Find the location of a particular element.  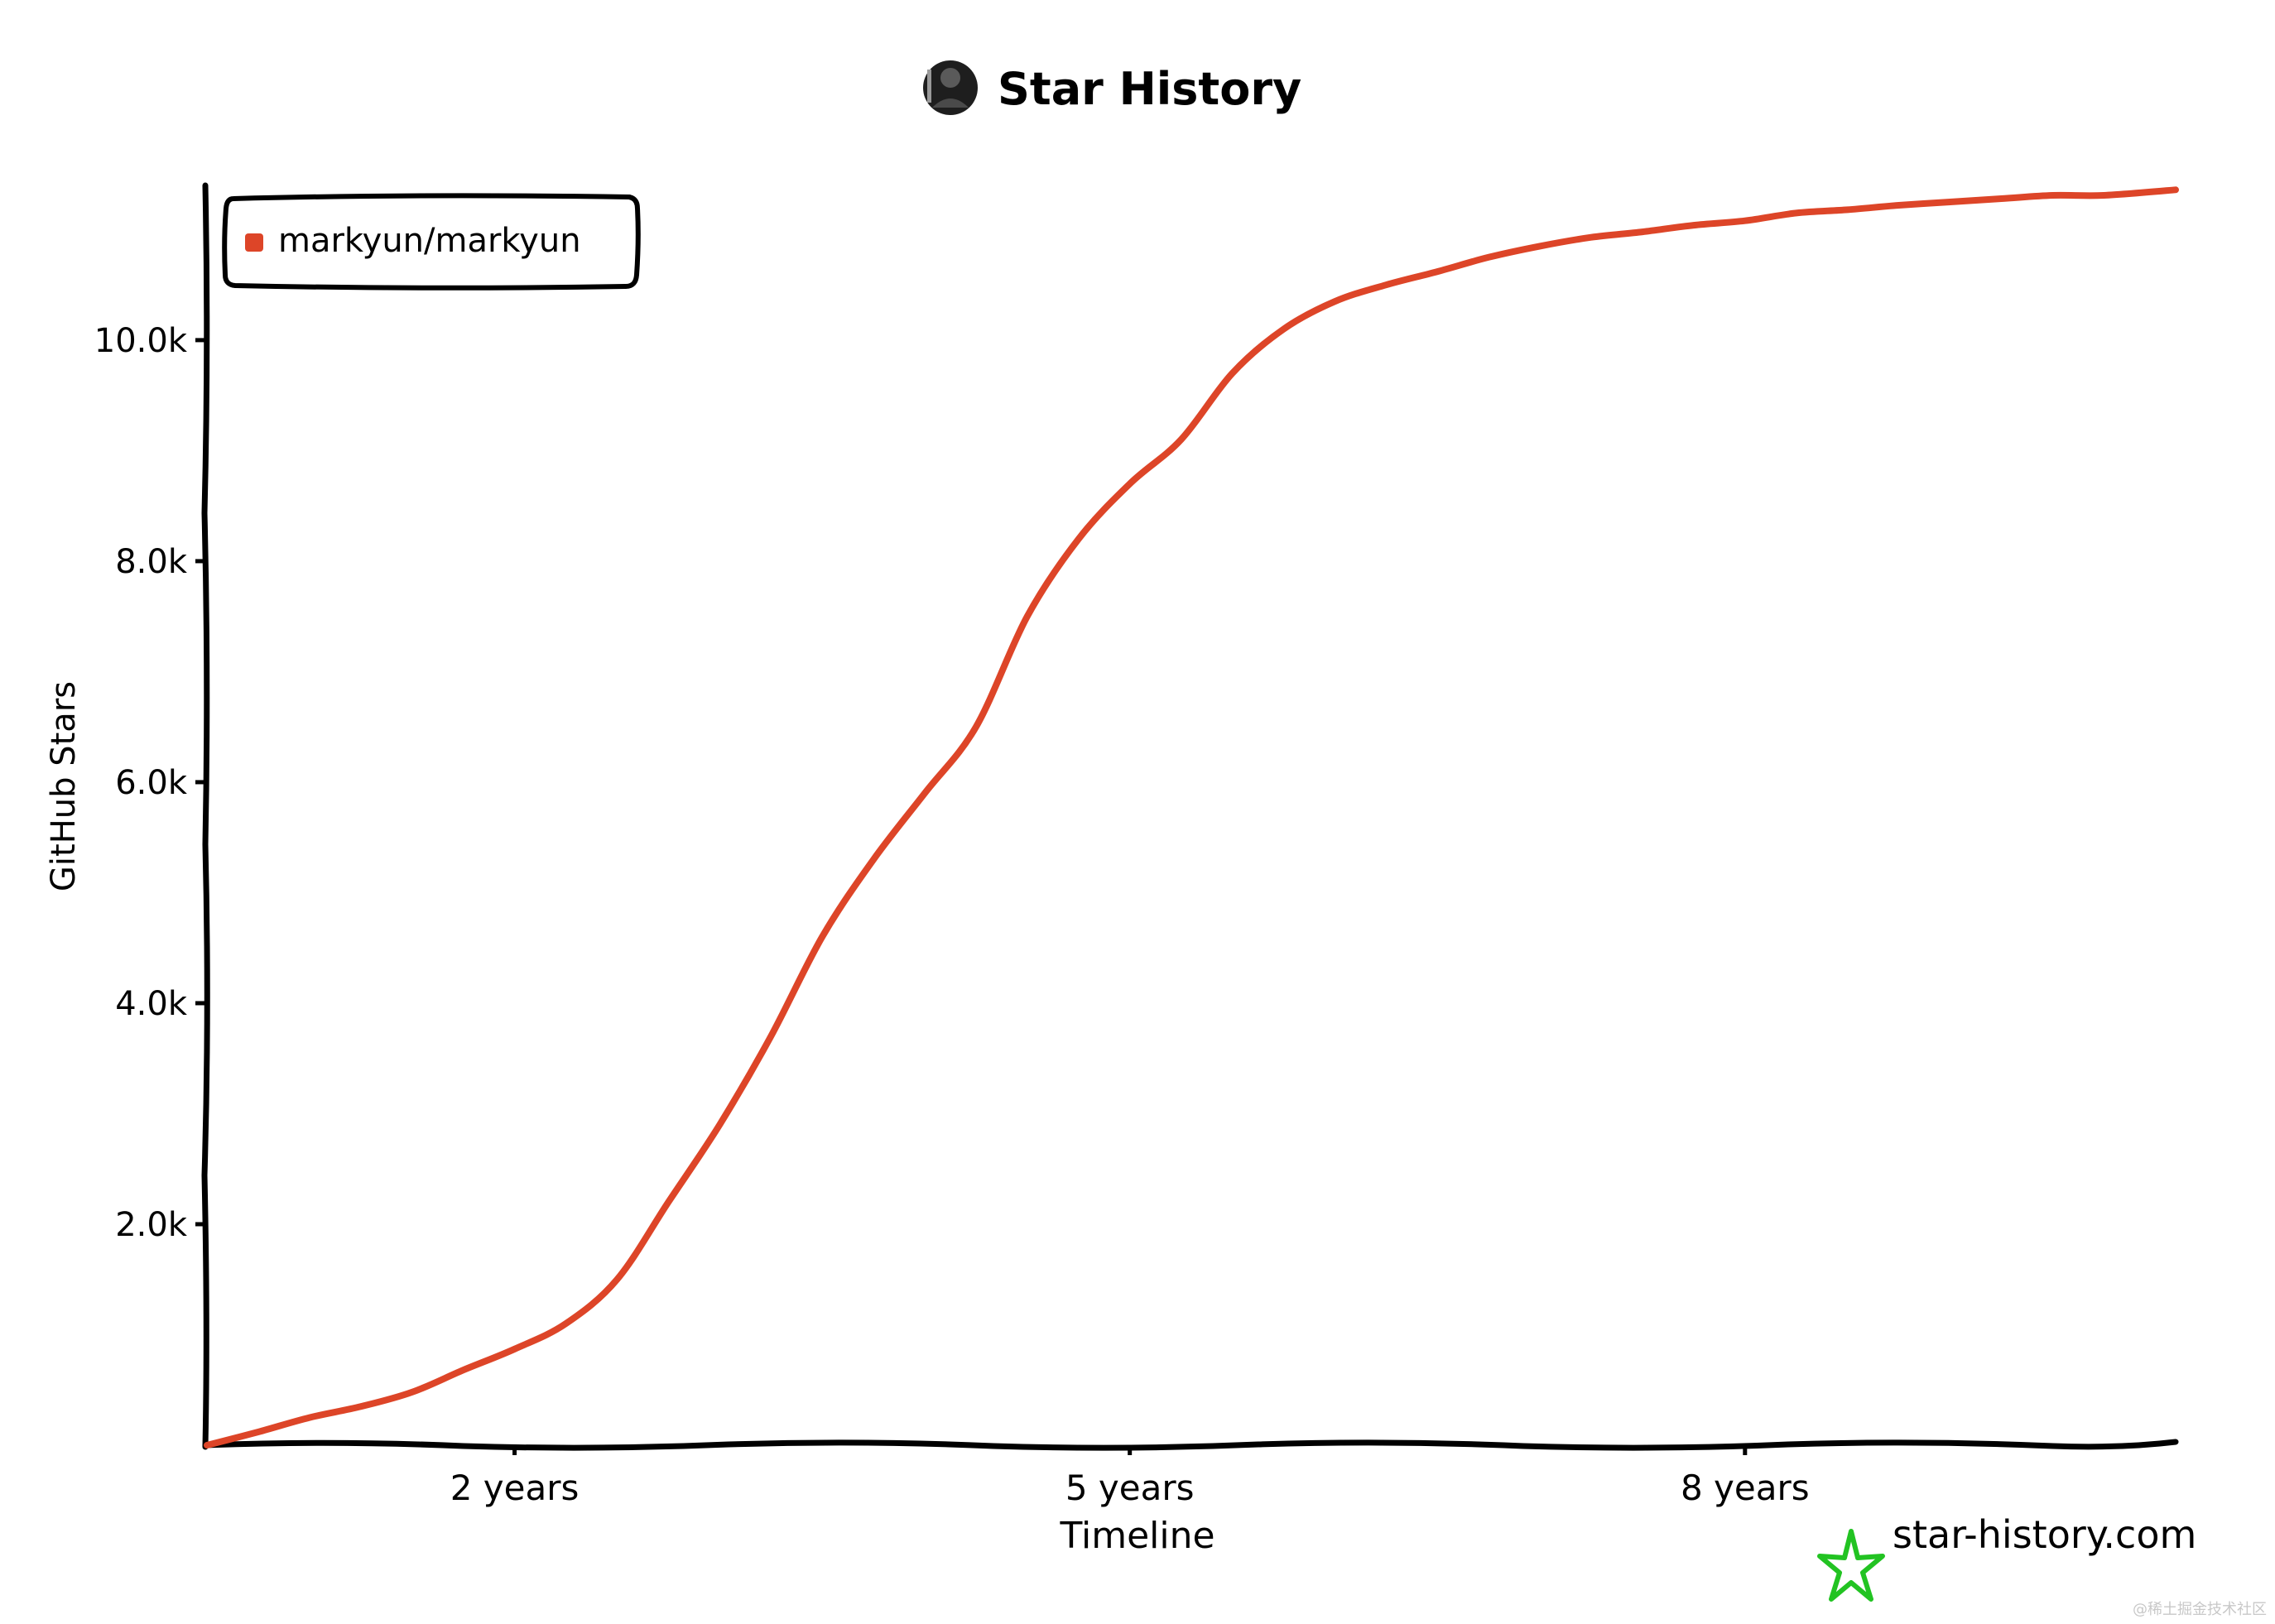

y-tick-label: 8.0k is located at coordinates (151, 562).